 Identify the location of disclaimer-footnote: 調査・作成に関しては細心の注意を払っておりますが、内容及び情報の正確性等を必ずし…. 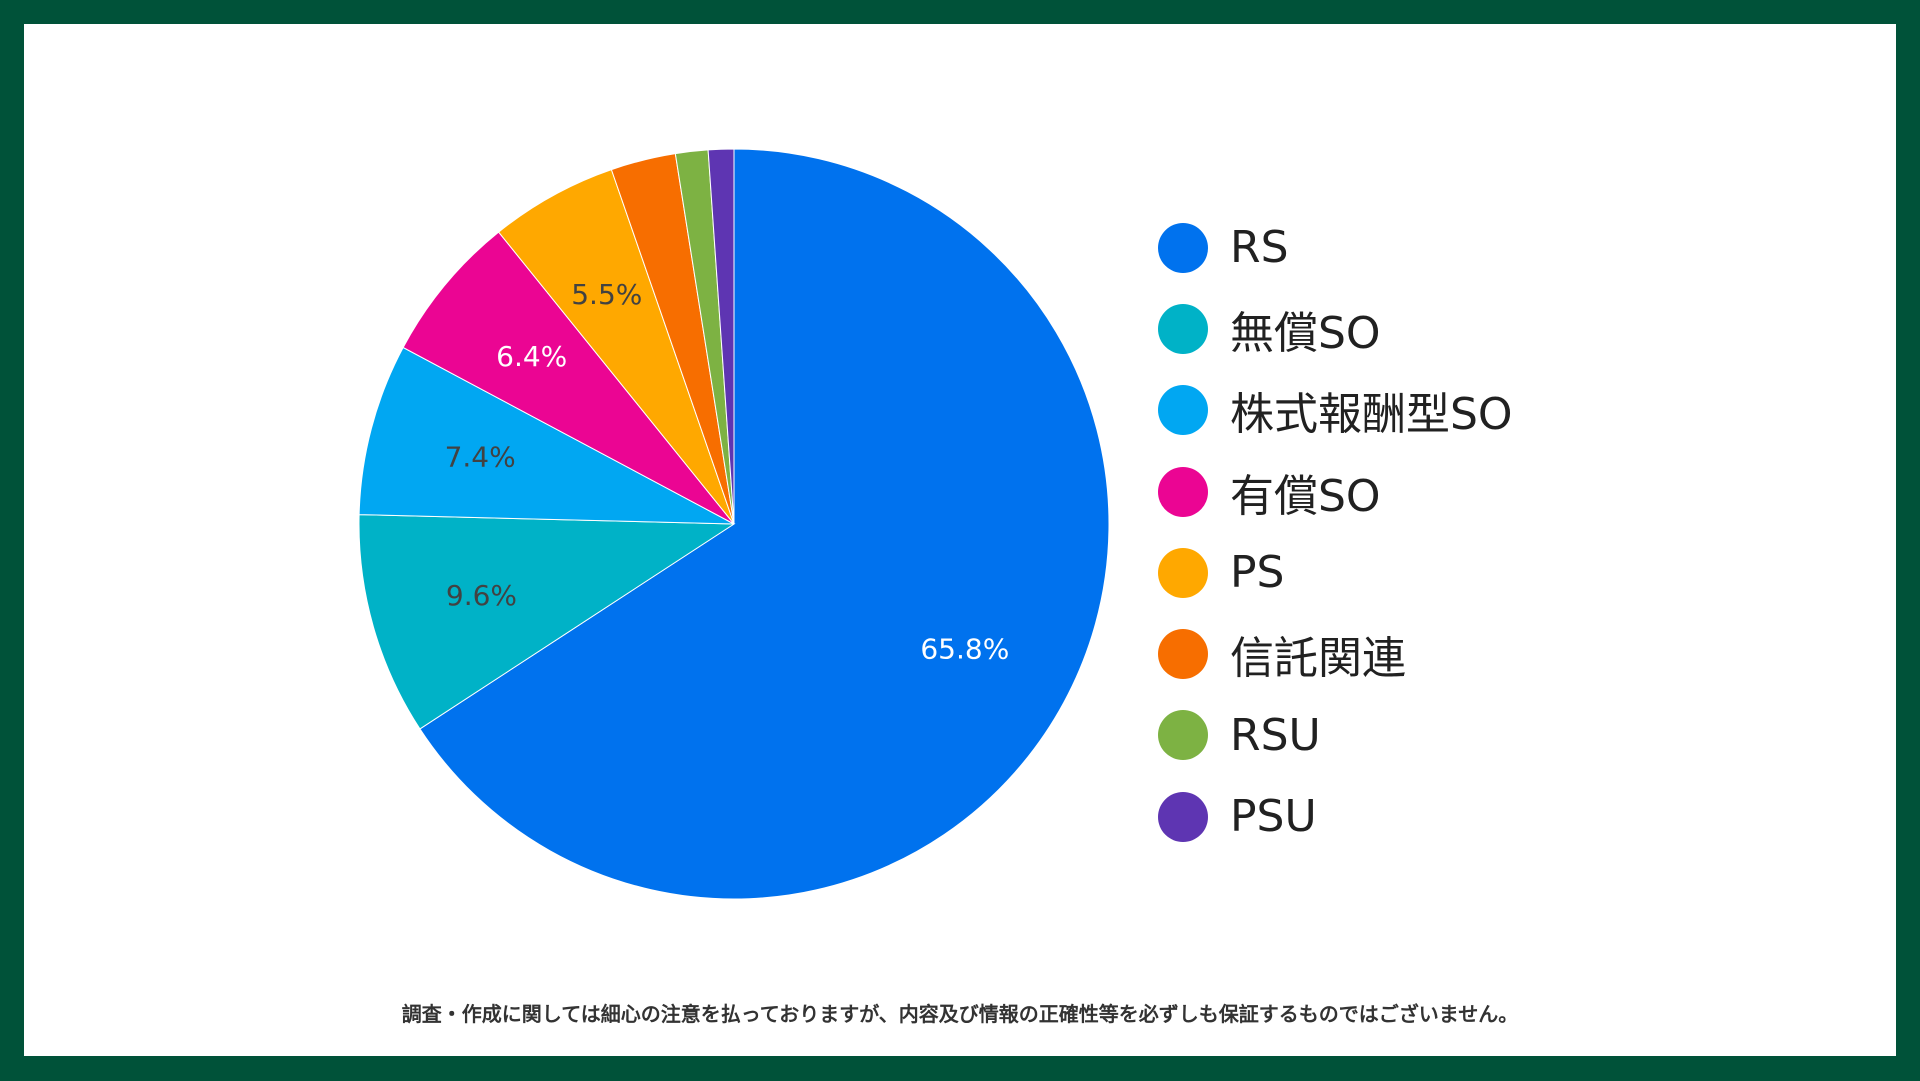
(960, 1014).